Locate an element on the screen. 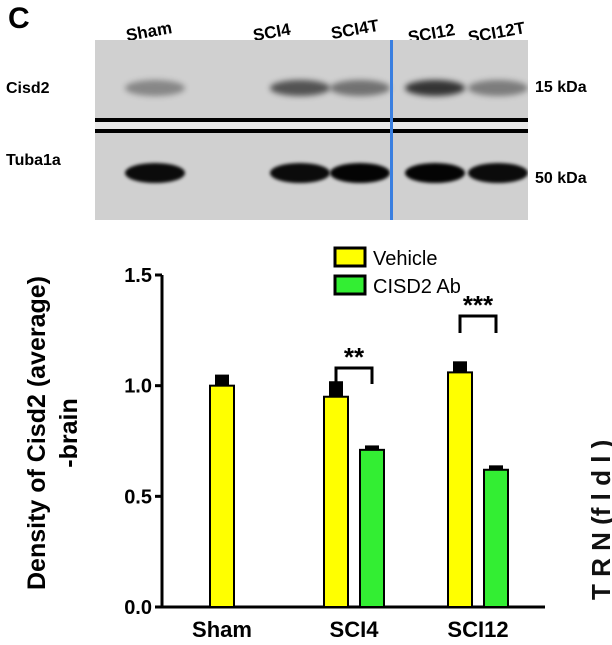  blot-panel-cisd2 is located at coordinates (311, 79).